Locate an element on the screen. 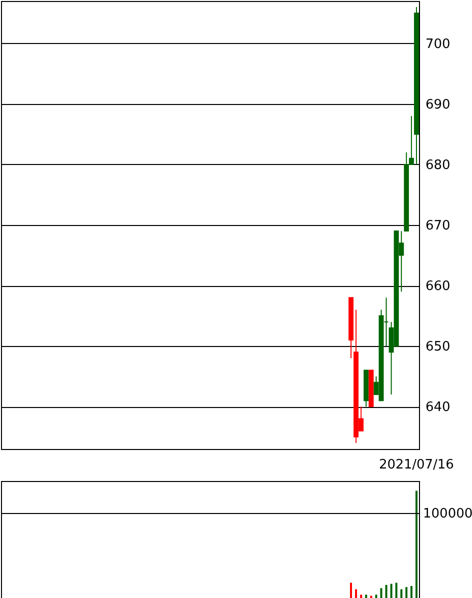 The height and width of the screenshot is (598, 472). y-tick-label: 680 is located at coordinates (438, 165).